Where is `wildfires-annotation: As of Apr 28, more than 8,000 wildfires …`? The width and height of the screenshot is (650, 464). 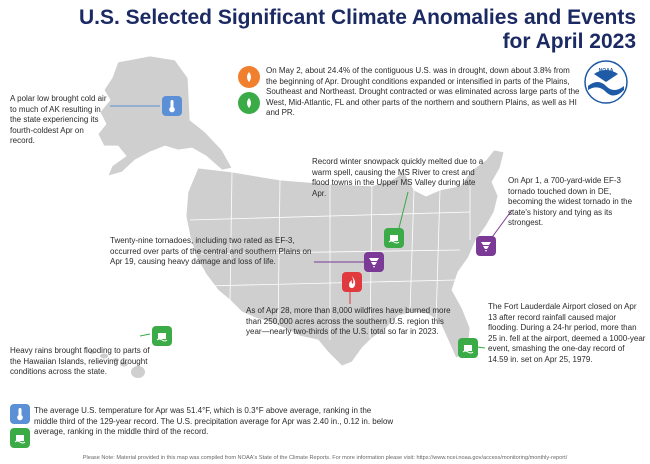 wildfires-annotation: As of Apr 28, more than 8,000 wildfires … is located at coordinates (348, 321).